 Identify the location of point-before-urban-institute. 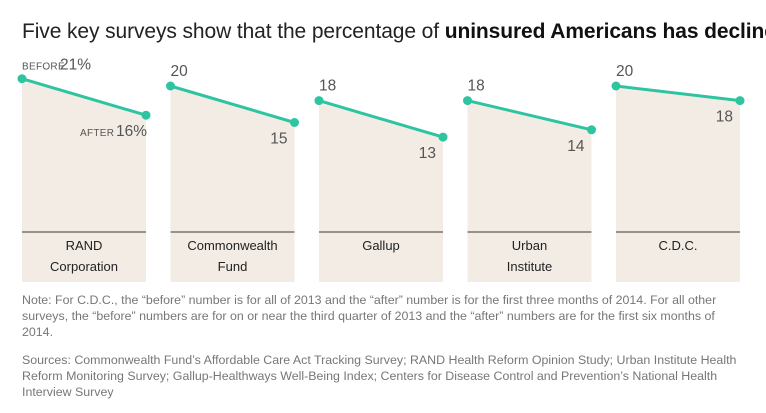
(467, 101).